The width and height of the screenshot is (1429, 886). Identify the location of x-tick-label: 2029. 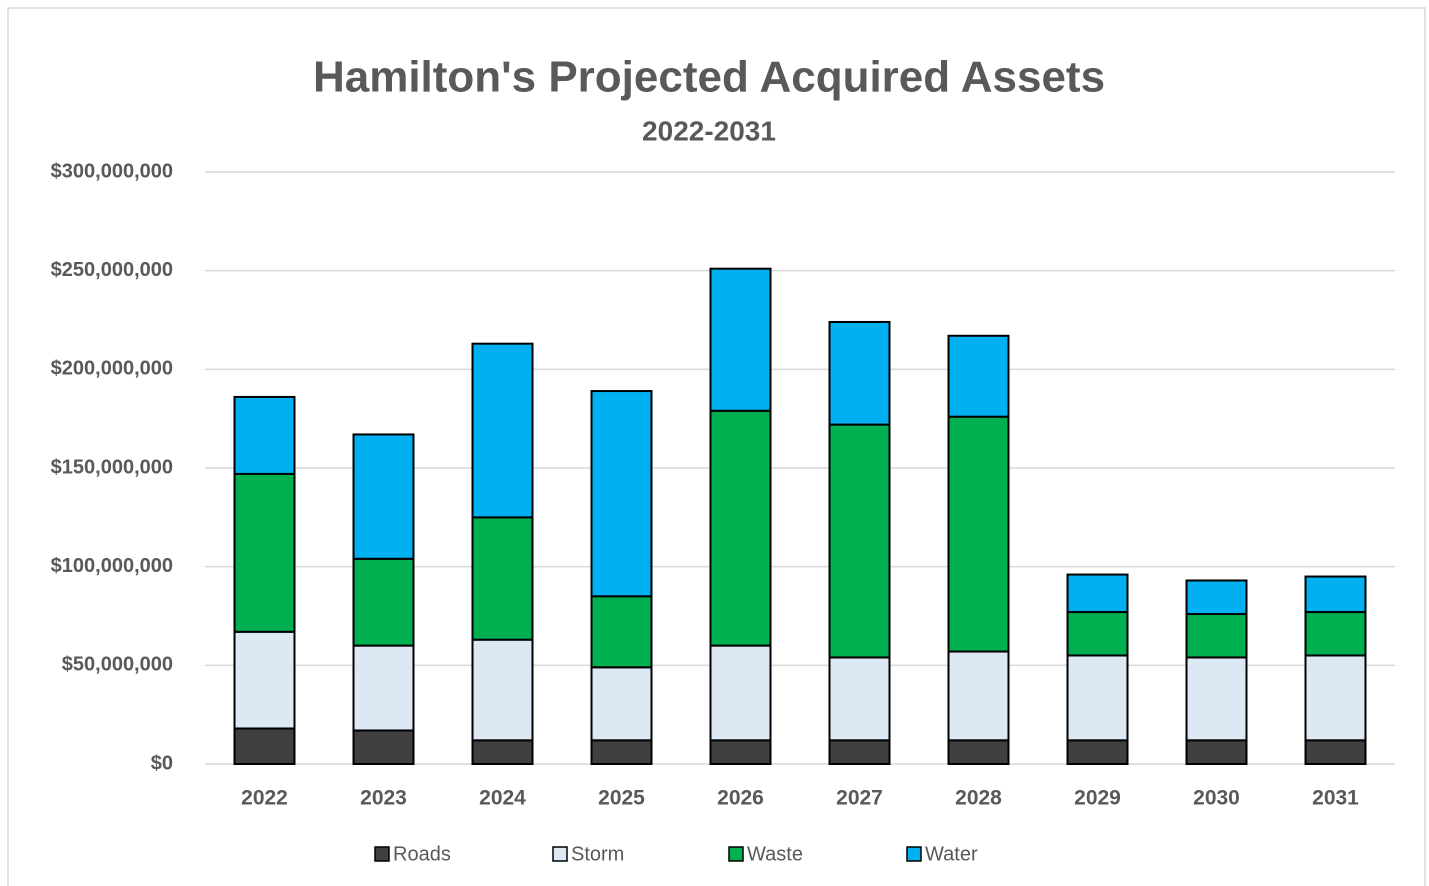
(1097, 798).